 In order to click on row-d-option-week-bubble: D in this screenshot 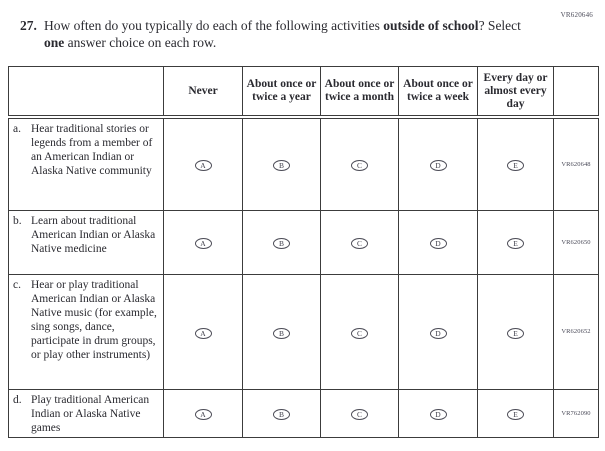, I will do `click(438, 414)`.